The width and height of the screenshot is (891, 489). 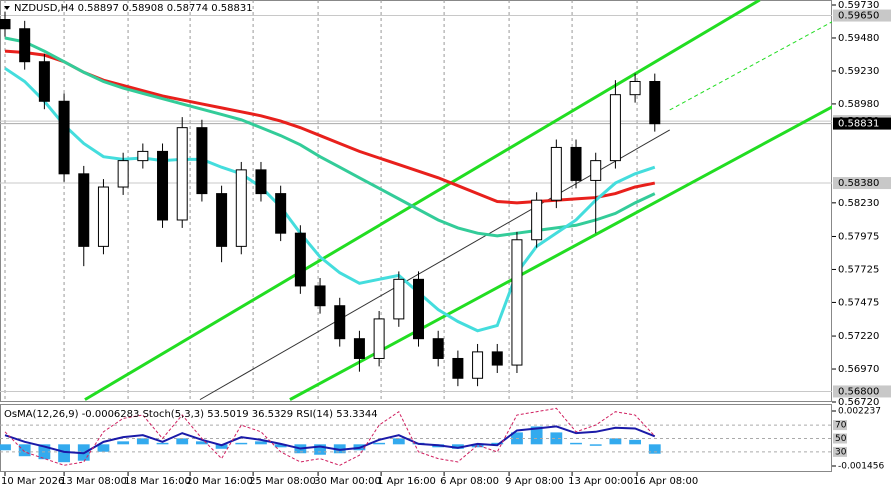 I want to click on stoch-line, so click(x=330, y=436).